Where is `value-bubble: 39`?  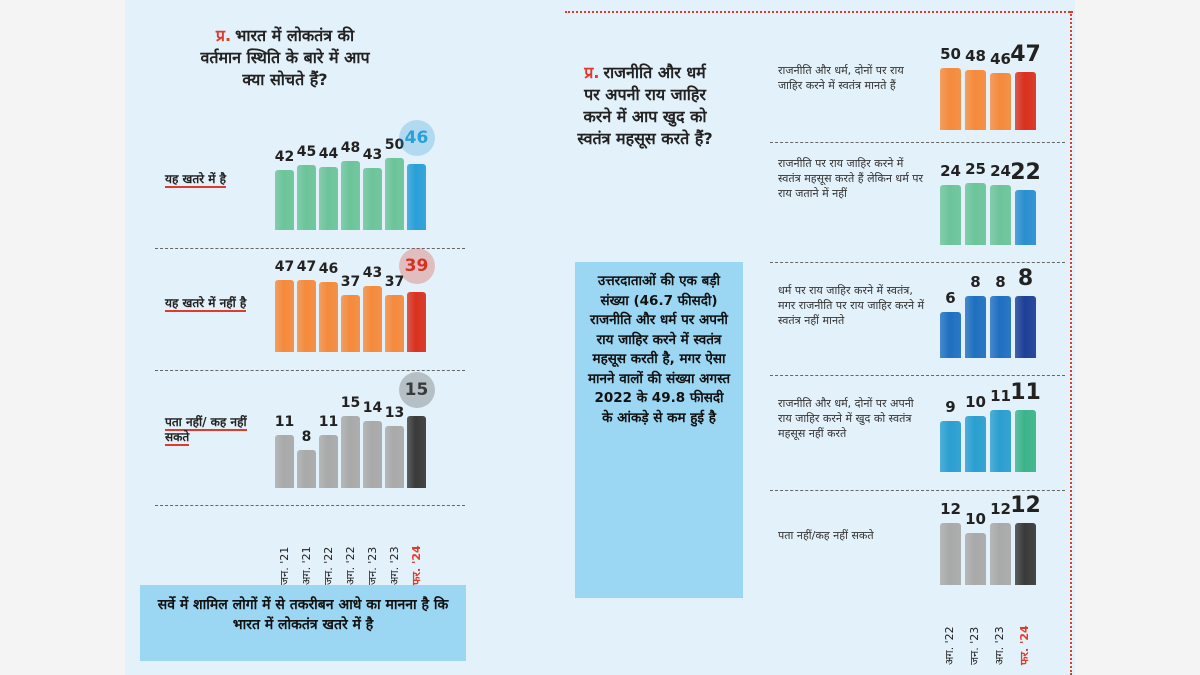 value-bubble: 39 is located at coordinates (416, 266).